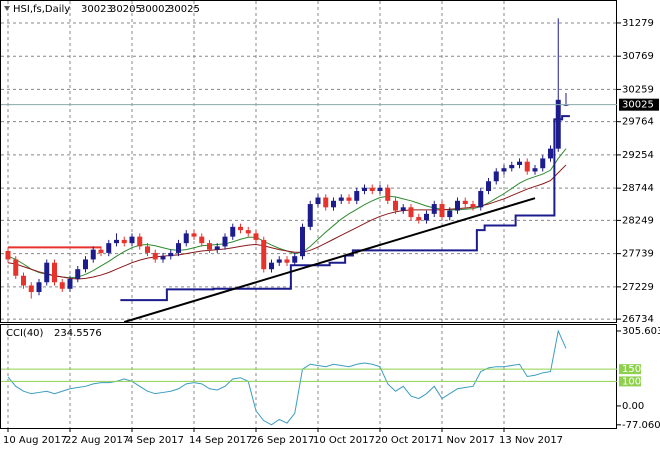  Describe the element at coordinates (184, 9) in the screenshot. I see `close-value: 30025` at that location.